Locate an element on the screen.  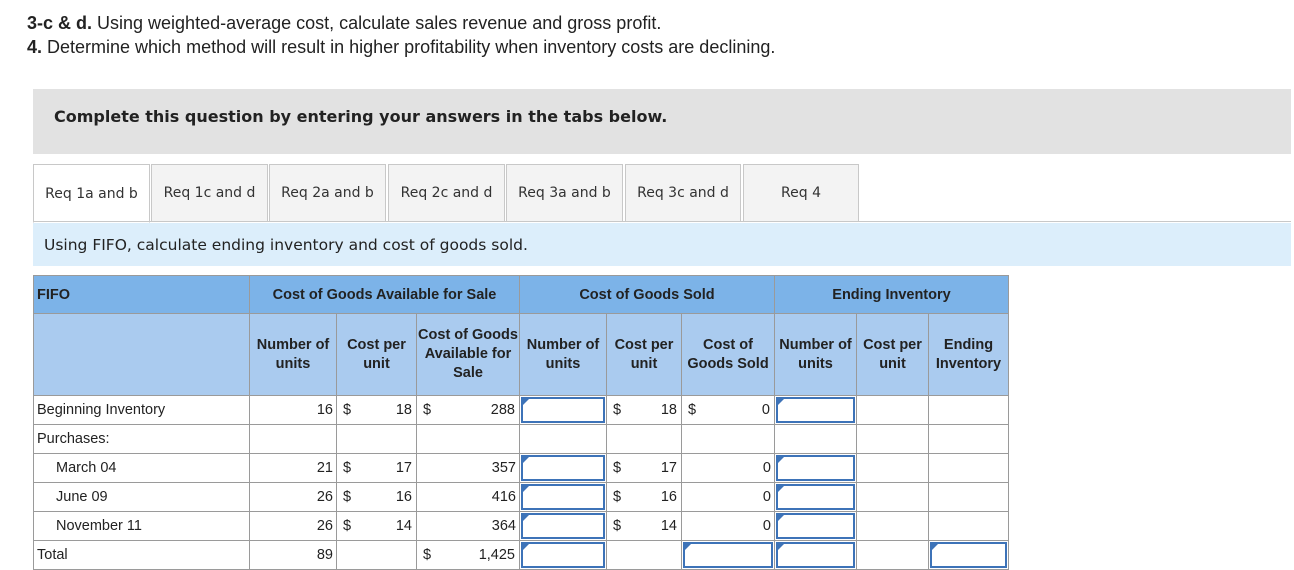
col-cost-per-unit: Cost per unit is located at coordinates (376, 354).